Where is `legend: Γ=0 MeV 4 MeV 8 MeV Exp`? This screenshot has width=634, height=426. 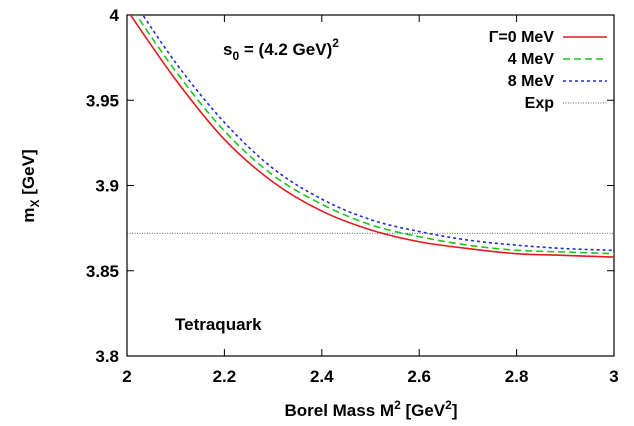
legend: Γ=0 MeV 4 MeV 8 MeV Exp is located at coordinates (548, 70).